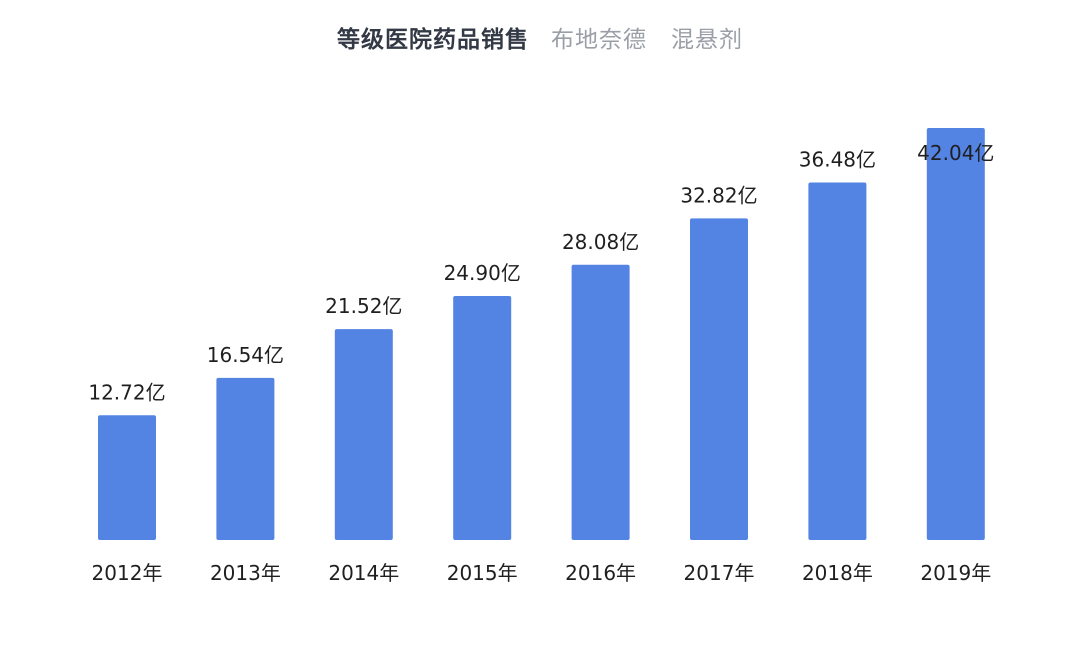 This screenshot has width=1080, height=646. What do you see at coordinates (245, 458) in the screenshot?
I see `bar-2013年` at bounding box center [245, 458].